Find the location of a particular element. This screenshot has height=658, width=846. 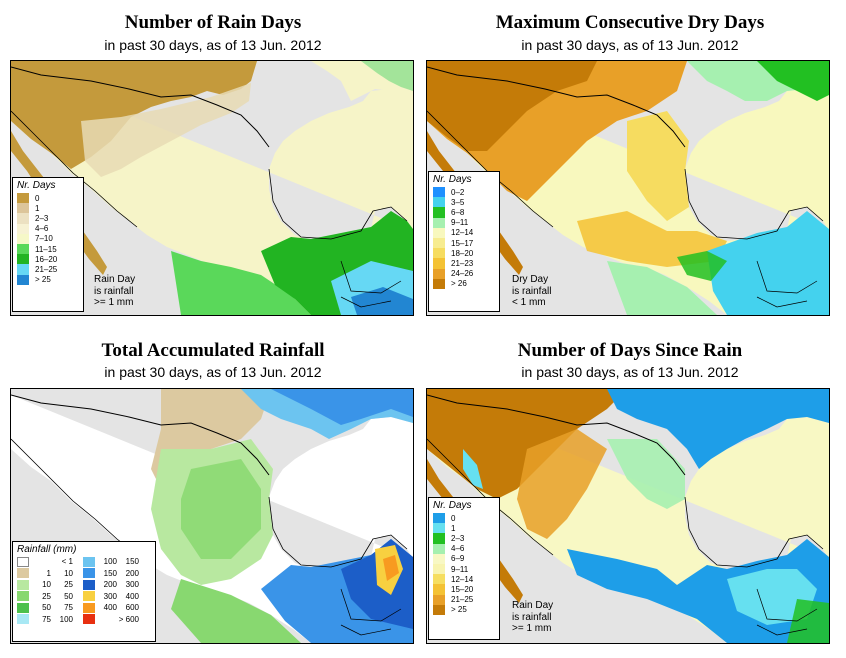

range-to: 50 is located at coordinates (68, 596).